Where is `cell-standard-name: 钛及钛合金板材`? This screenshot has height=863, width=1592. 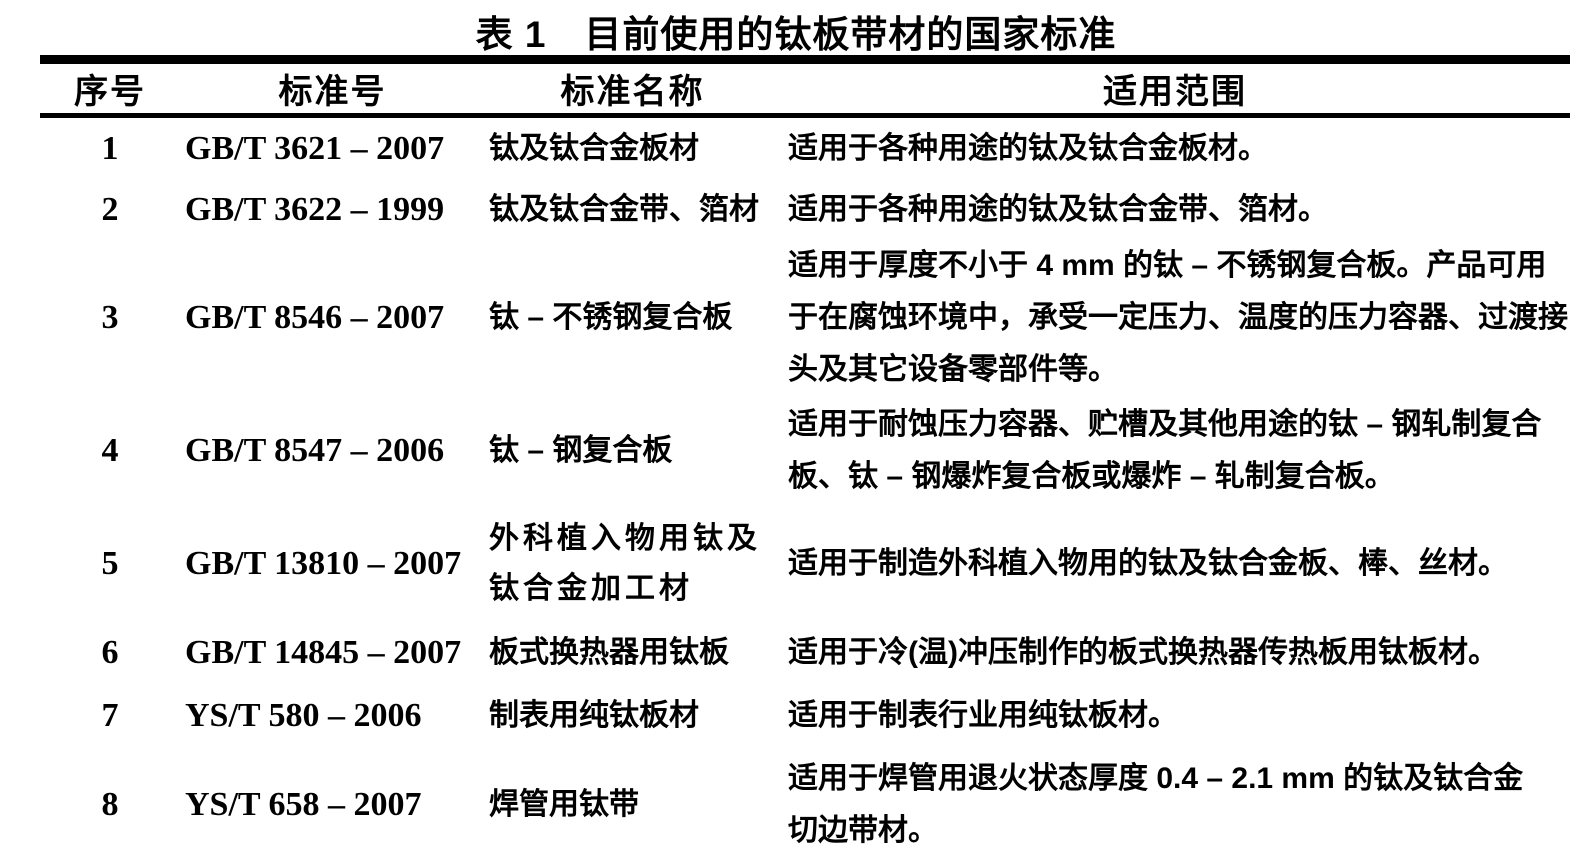
cell-standard-name: 钛及钛合金板材 is located at coordinates (594, 148).